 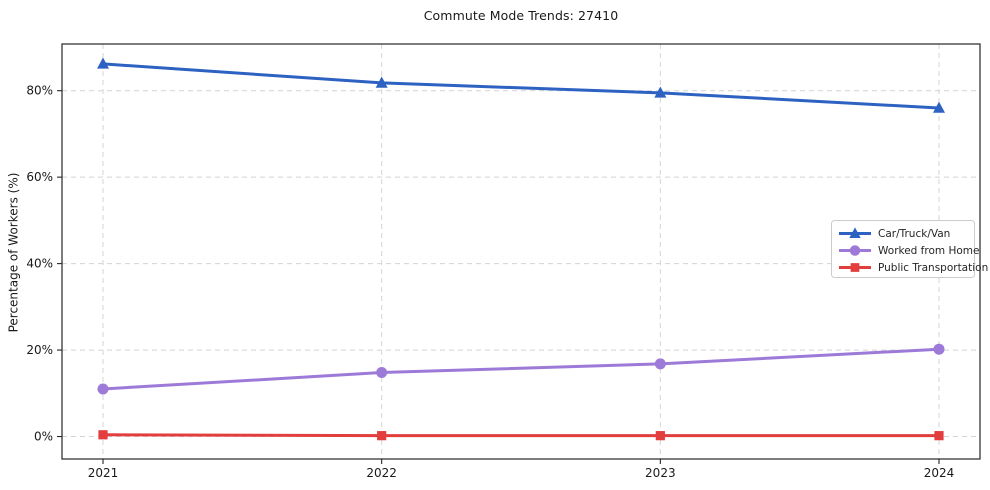 I want to click on series-line-public-transportation, so click(x=521, y=435).